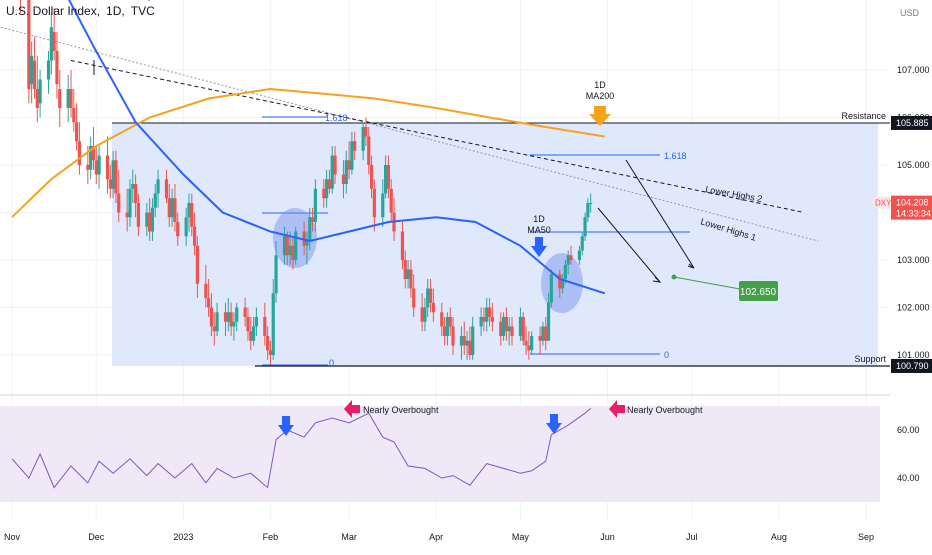 Image resolution: width=932 pixels, height=555 pixels. Describe the element at coordinates (301, 448) in the screenshot. I see `rsi-line` at that location.